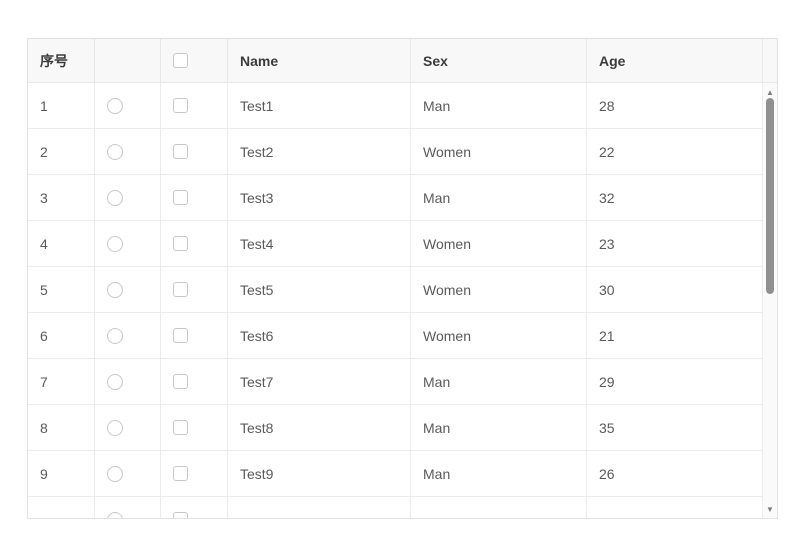 This screenshot has height=551, width=800. I want to click on cell-index: 1, so click(61, 105).